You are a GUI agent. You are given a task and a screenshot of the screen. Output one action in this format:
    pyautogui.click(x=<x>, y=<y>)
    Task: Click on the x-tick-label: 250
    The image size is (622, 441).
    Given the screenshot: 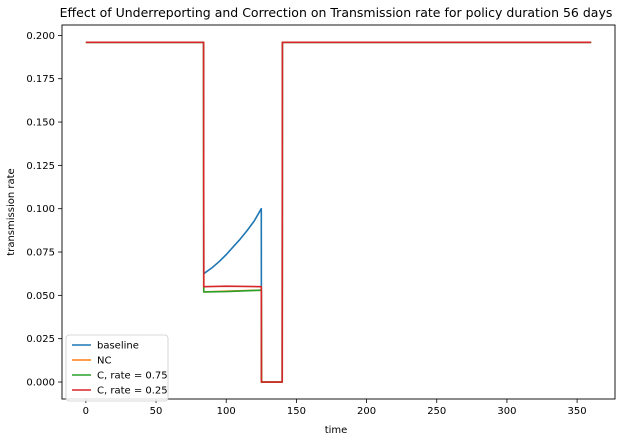 What is the action you would take?
    pyautogui.click(x=436, y=411)
    